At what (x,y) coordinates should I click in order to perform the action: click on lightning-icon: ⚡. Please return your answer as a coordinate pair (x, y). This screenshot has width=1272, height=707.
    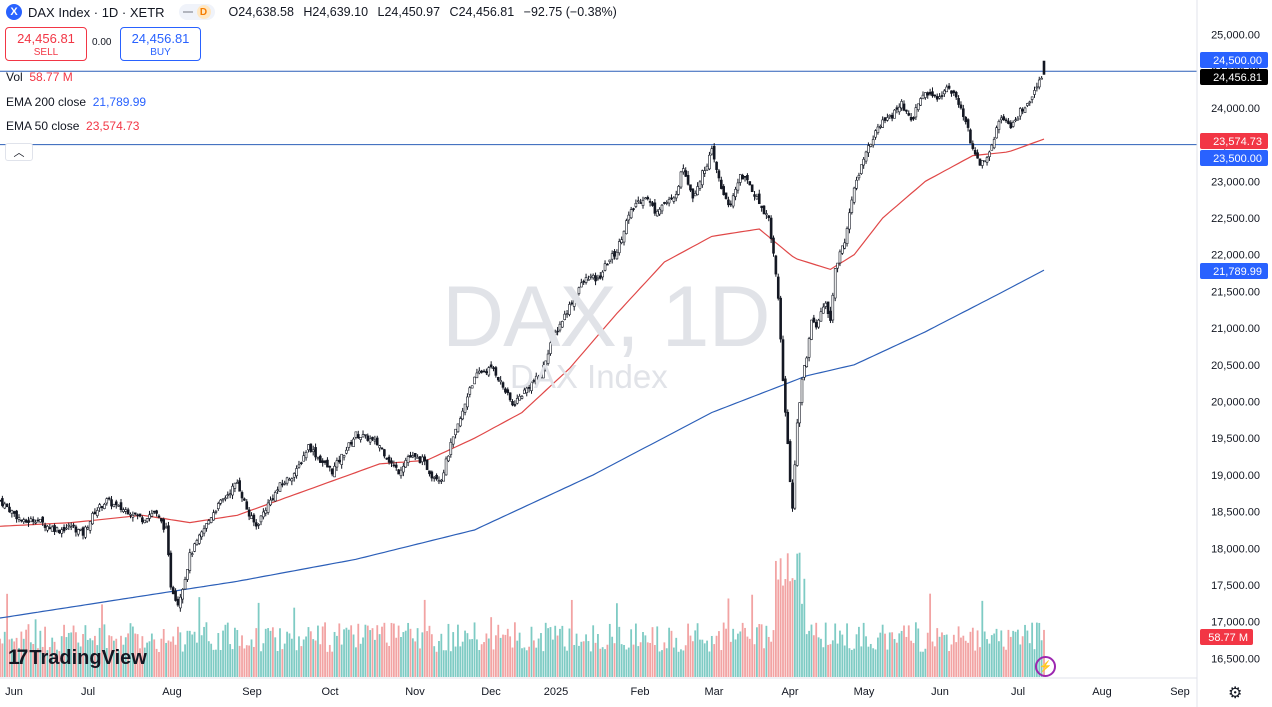
    Looking at the image, I should click on (1045, 666).